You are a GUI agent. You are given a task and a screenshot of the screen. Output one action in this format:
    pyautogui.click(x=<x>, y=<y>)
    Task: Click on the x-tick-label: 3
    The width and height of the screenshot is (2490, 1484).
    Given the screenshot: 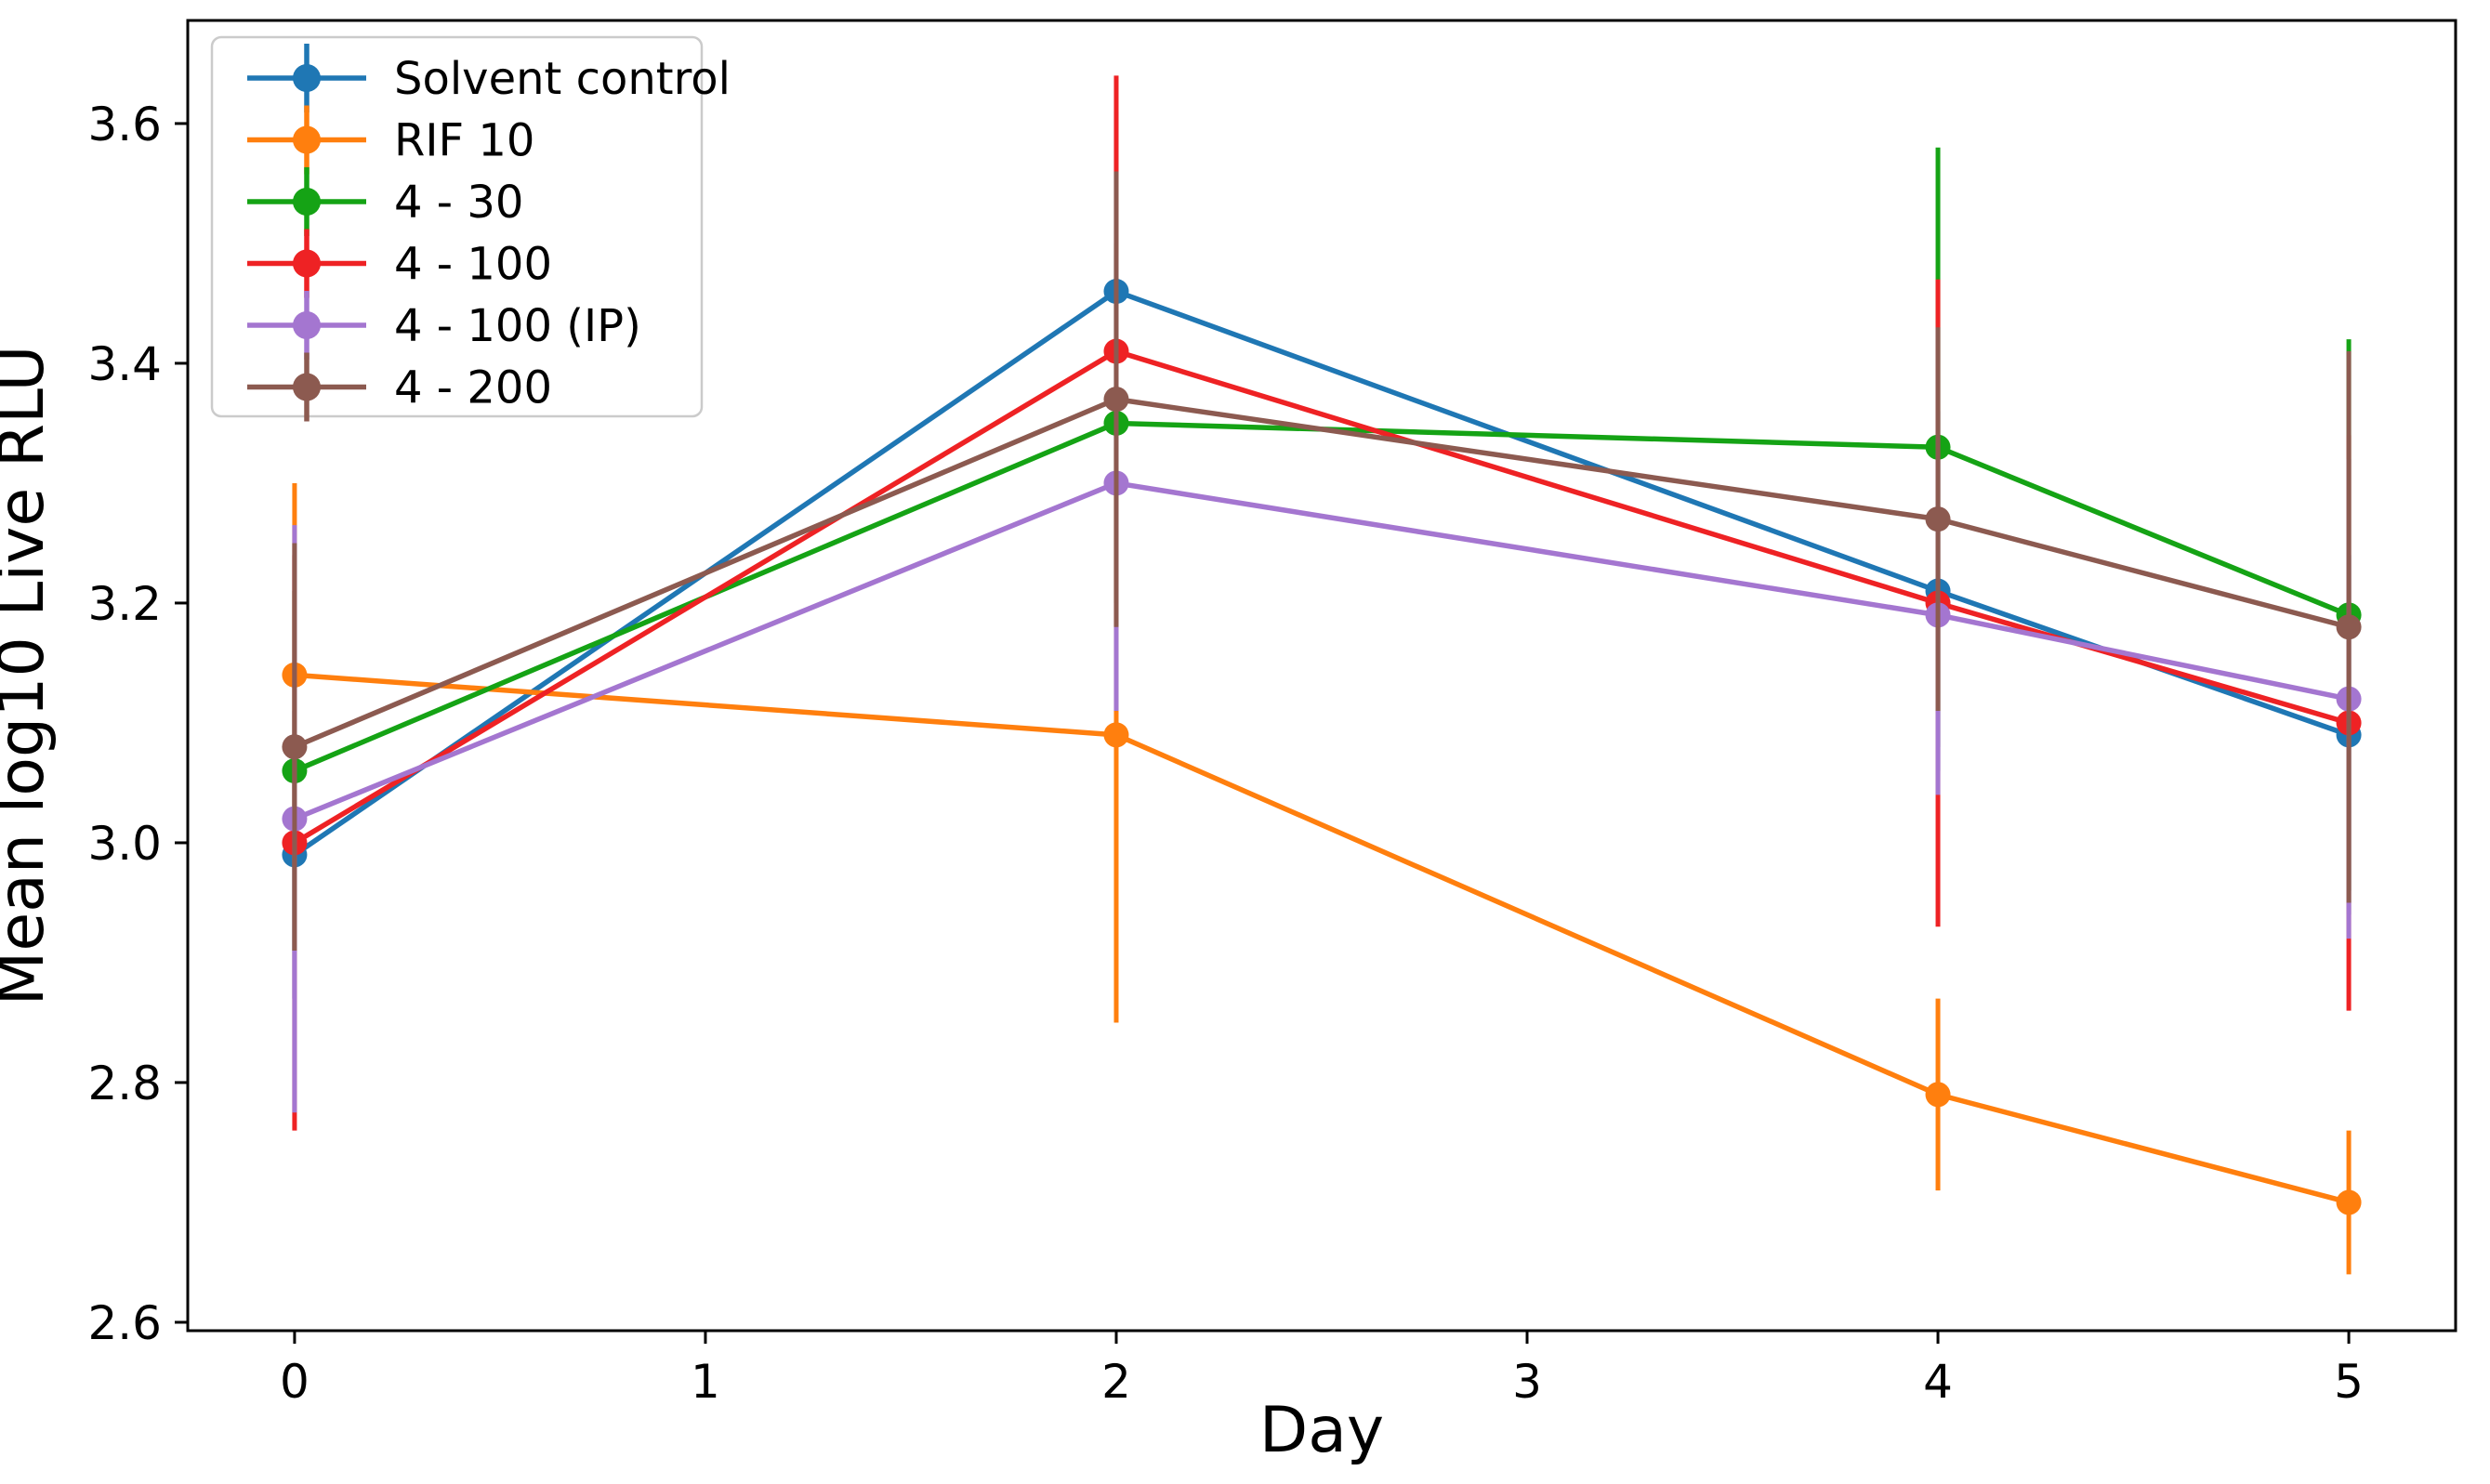 What is the action you would take?
    pyautogui.click(x=1527, y=1382)
    